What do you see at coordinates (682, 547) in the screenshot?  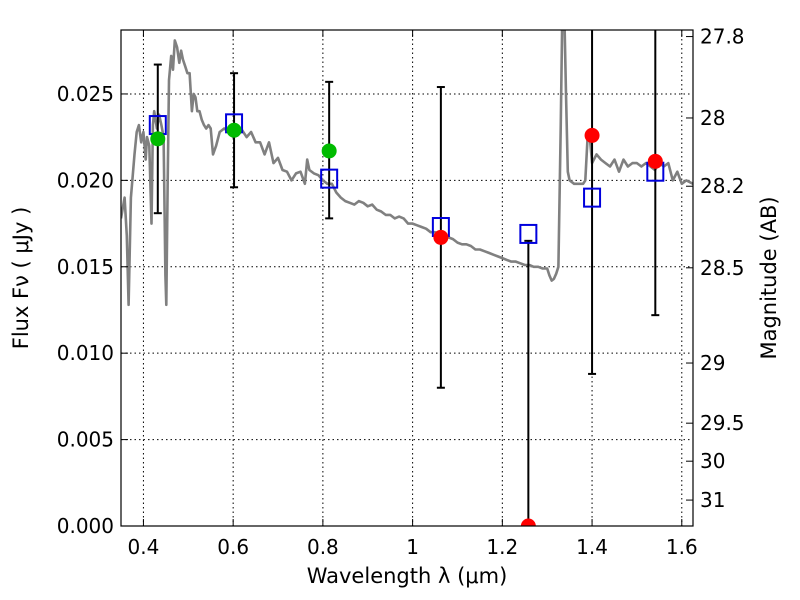 I see `x-tick-label: 1.6` at bounding box center [682, 547].